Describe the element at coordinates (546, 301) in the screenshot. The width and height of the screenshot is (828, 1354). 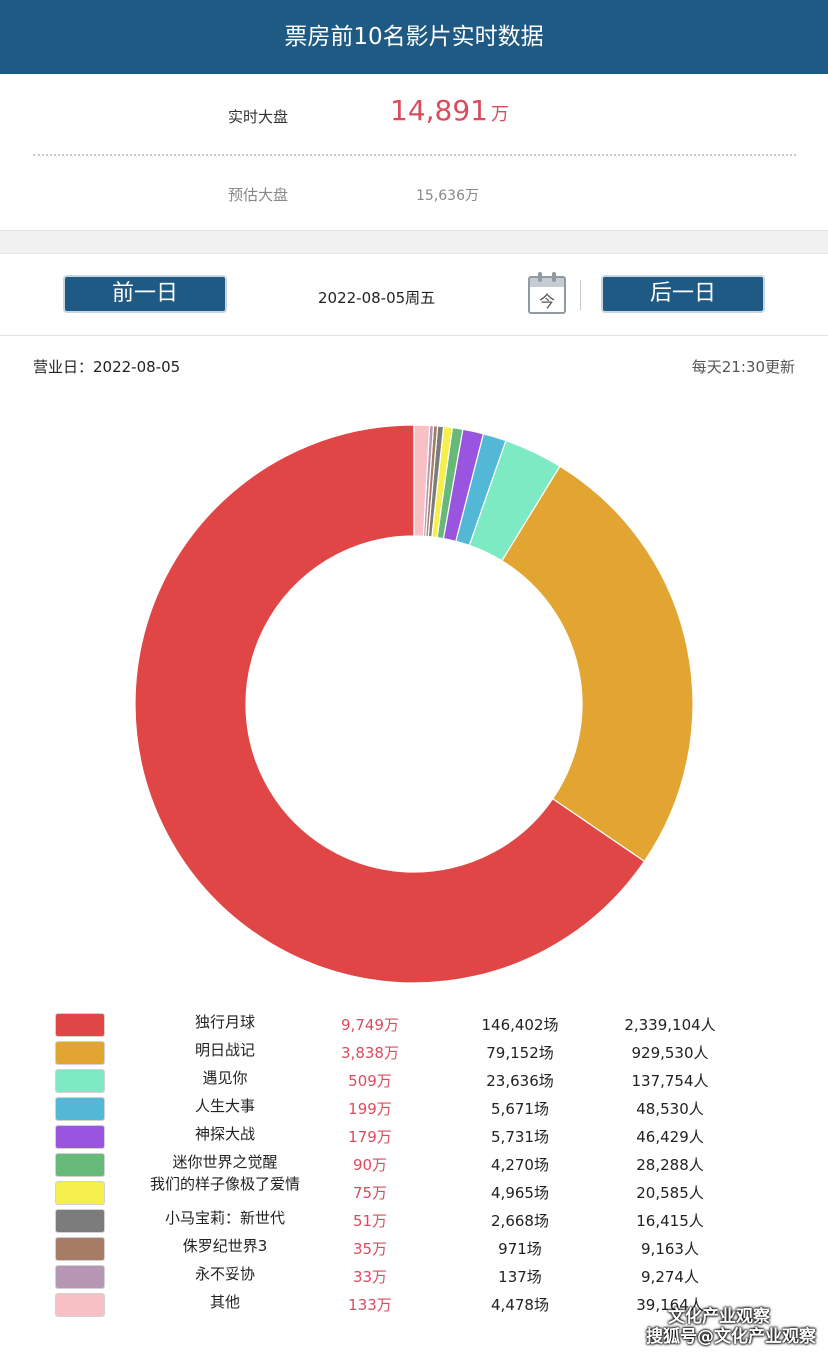
I see `calendar-today-text: 今` at that location.